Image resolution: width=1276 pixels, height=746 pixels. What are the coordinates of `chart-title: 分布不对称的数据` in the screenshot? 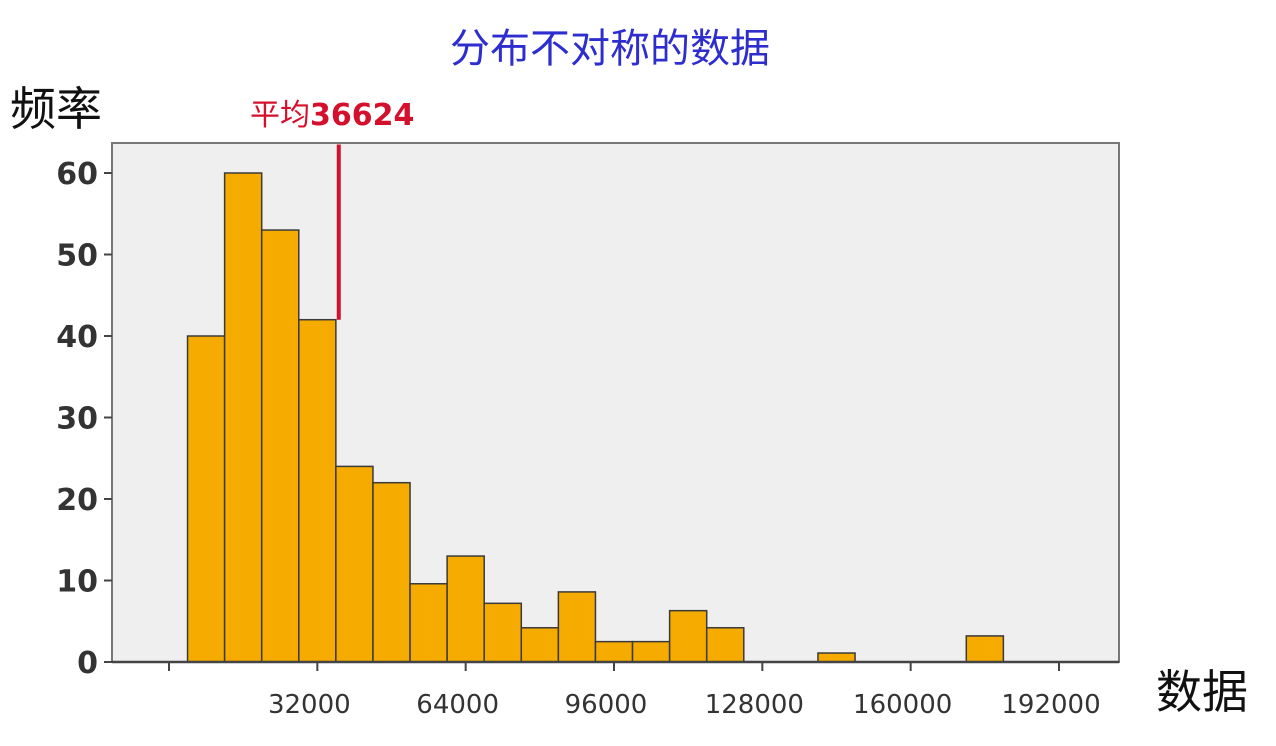 It's located at (610, 49).